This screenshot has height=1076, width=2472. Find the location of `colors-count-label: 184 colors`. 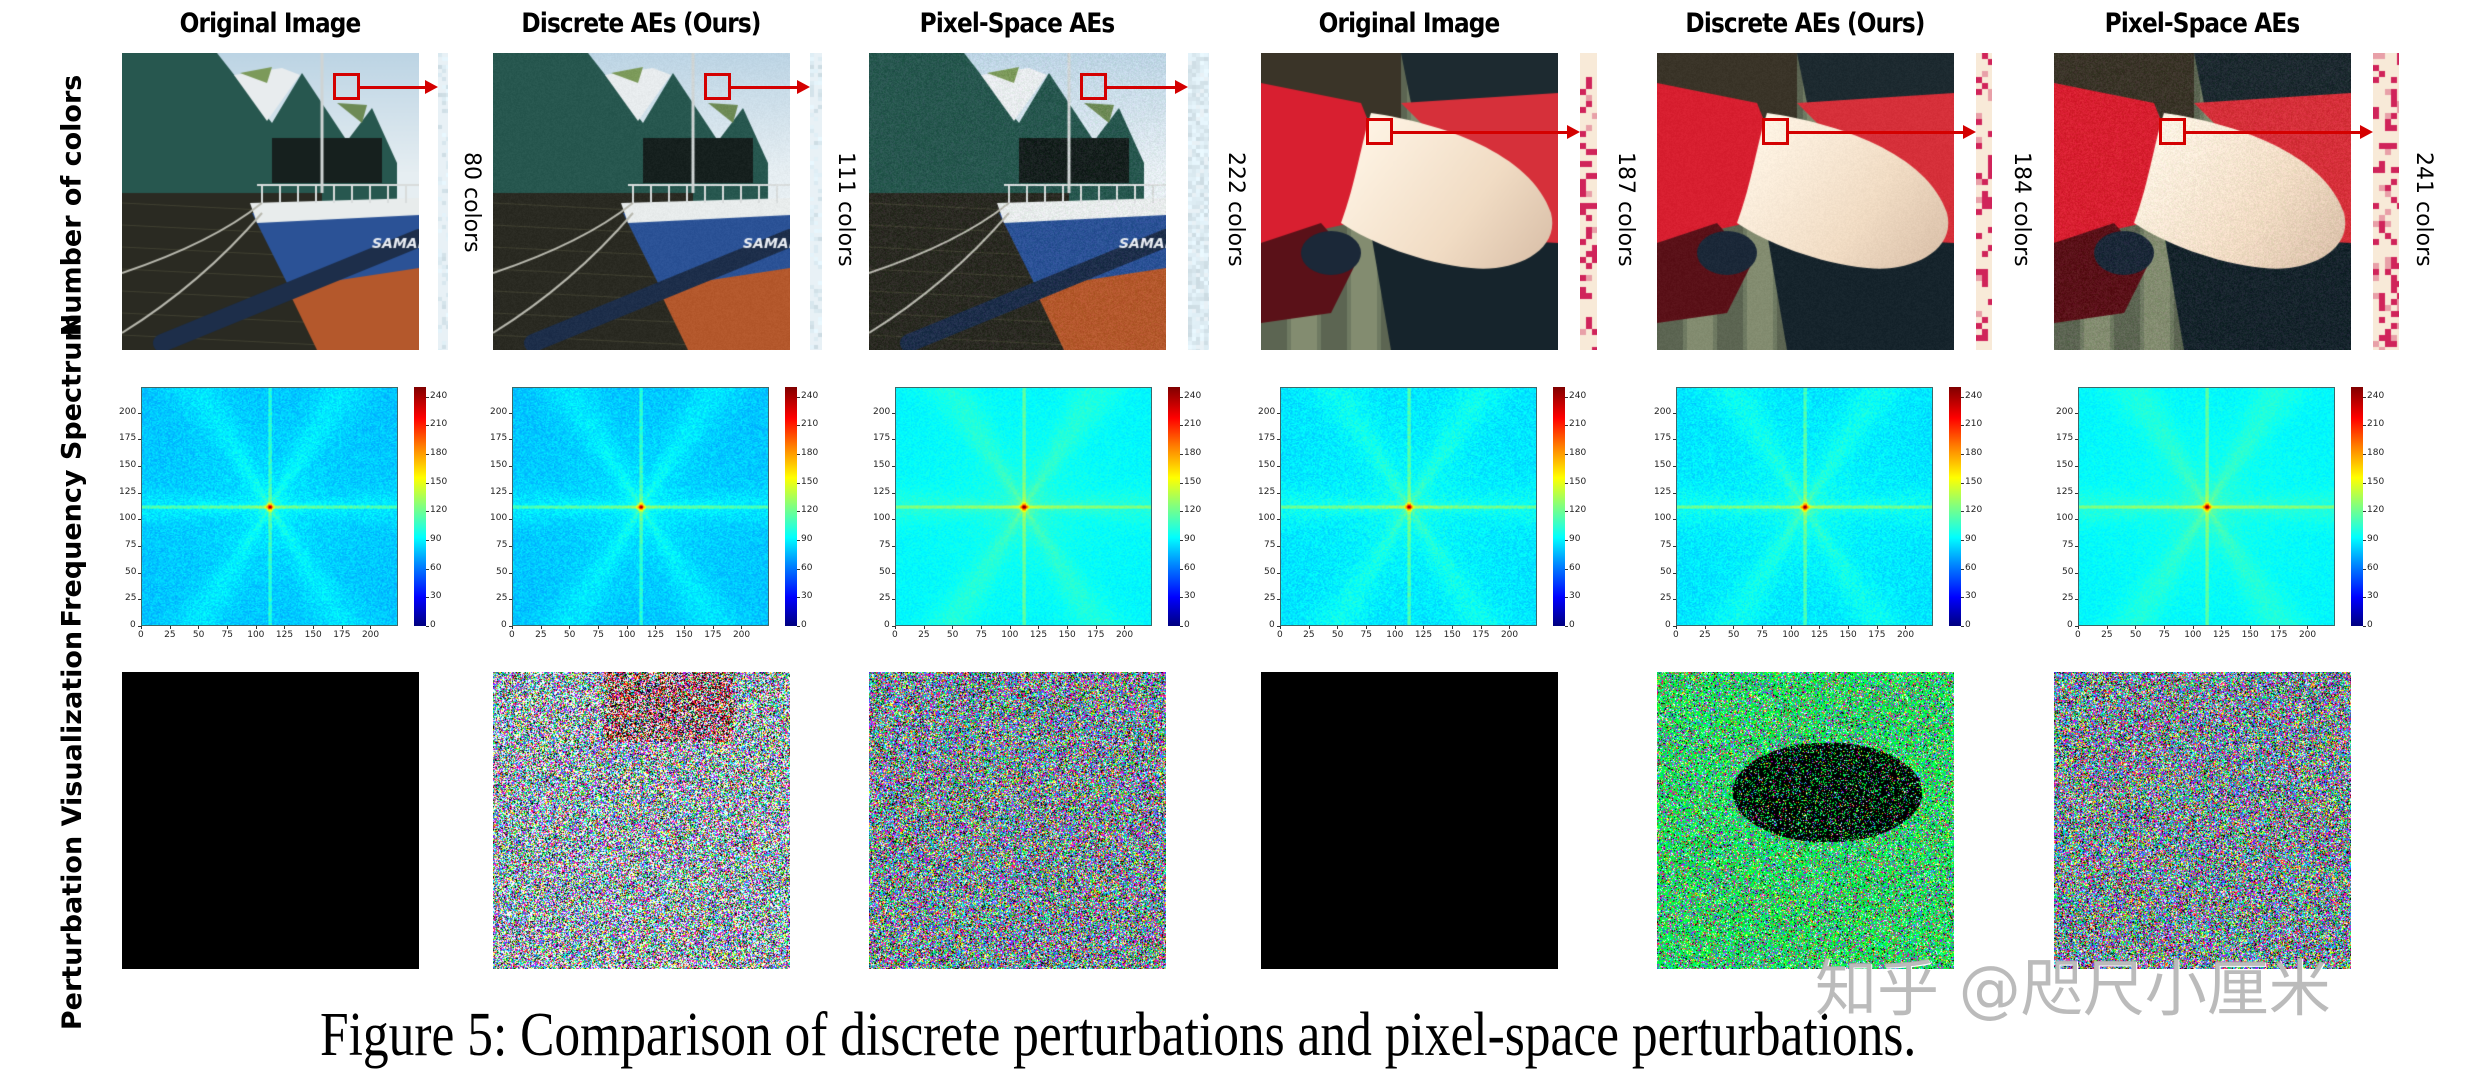

colors-count-label: 184 colors is located at coordinates (2021, 209).